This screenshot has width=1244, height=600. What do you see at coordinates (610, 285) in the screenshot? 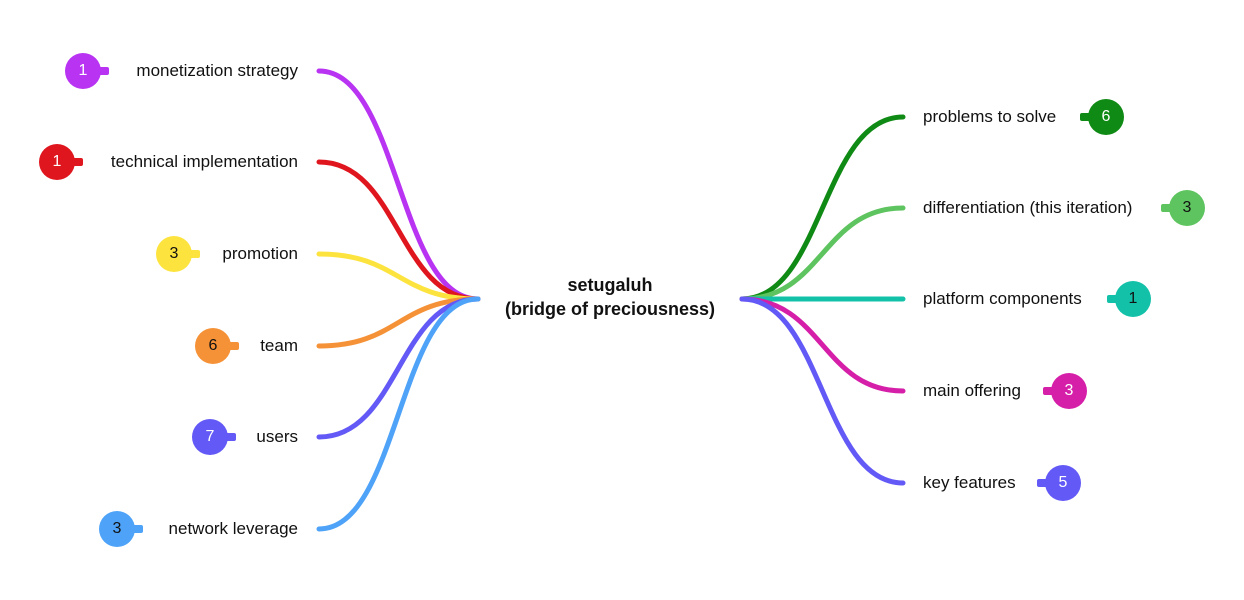
I see `central-topic-line1: setugaluh` at bounding box center [610, 285].